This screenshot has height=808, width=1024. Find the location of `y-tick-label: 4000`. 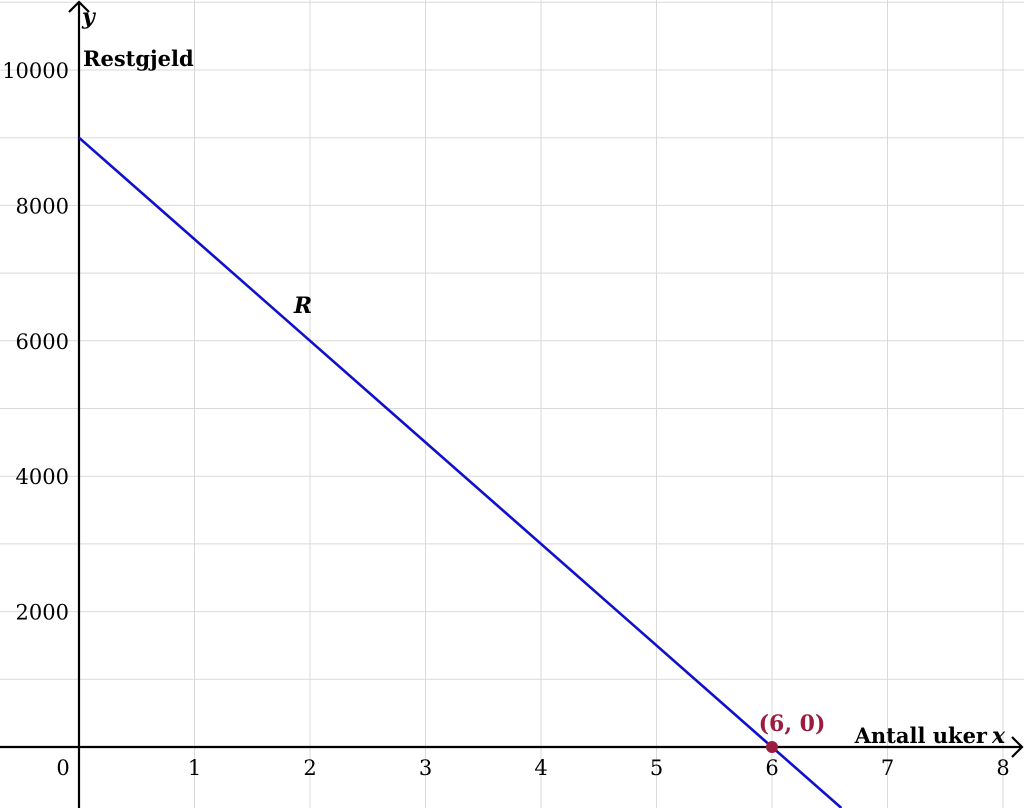

y-tick-label: 4000 is located at coordinates (42, 477).